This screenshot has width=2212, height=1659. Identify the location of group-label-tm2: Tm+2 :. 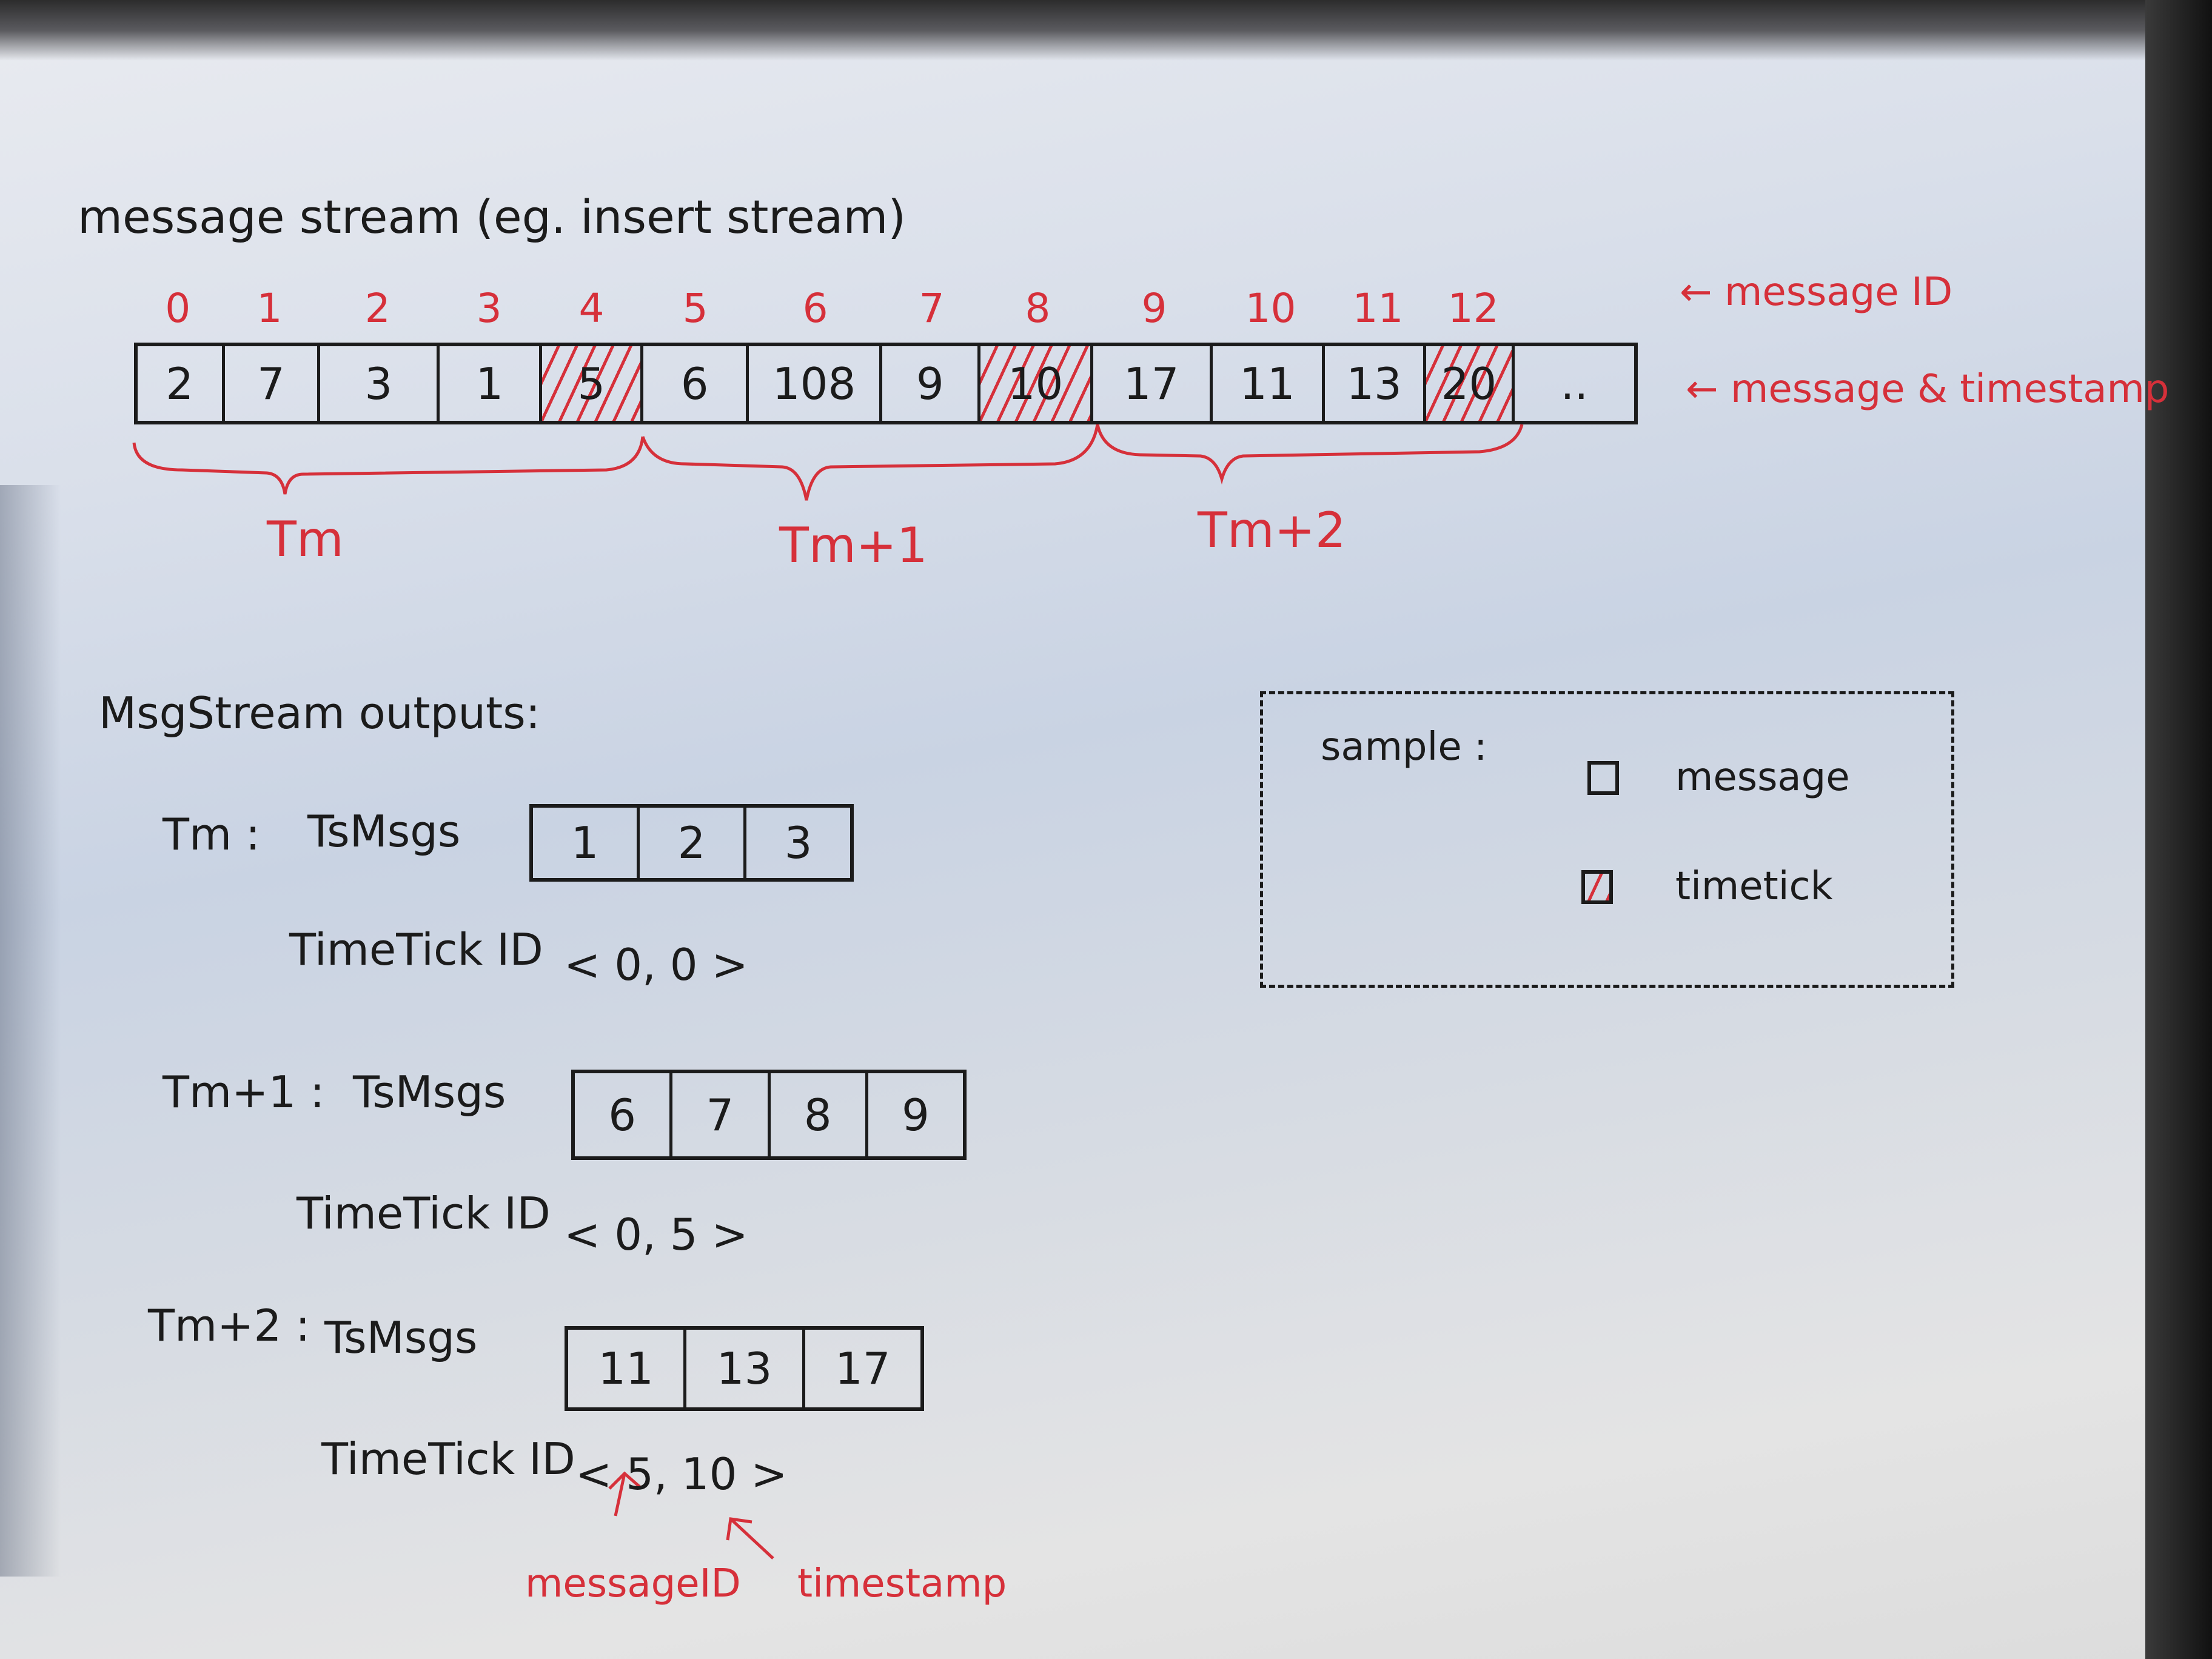
(229, 1325).